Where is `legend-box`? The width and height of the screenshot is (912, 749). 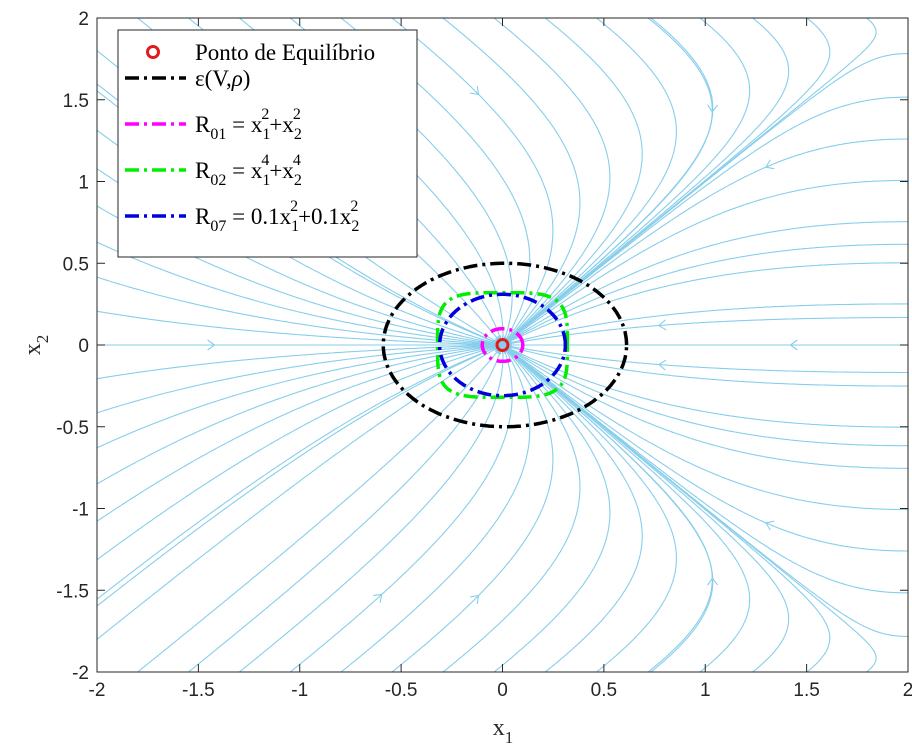 legend-box is located at coordinates (267, 143).